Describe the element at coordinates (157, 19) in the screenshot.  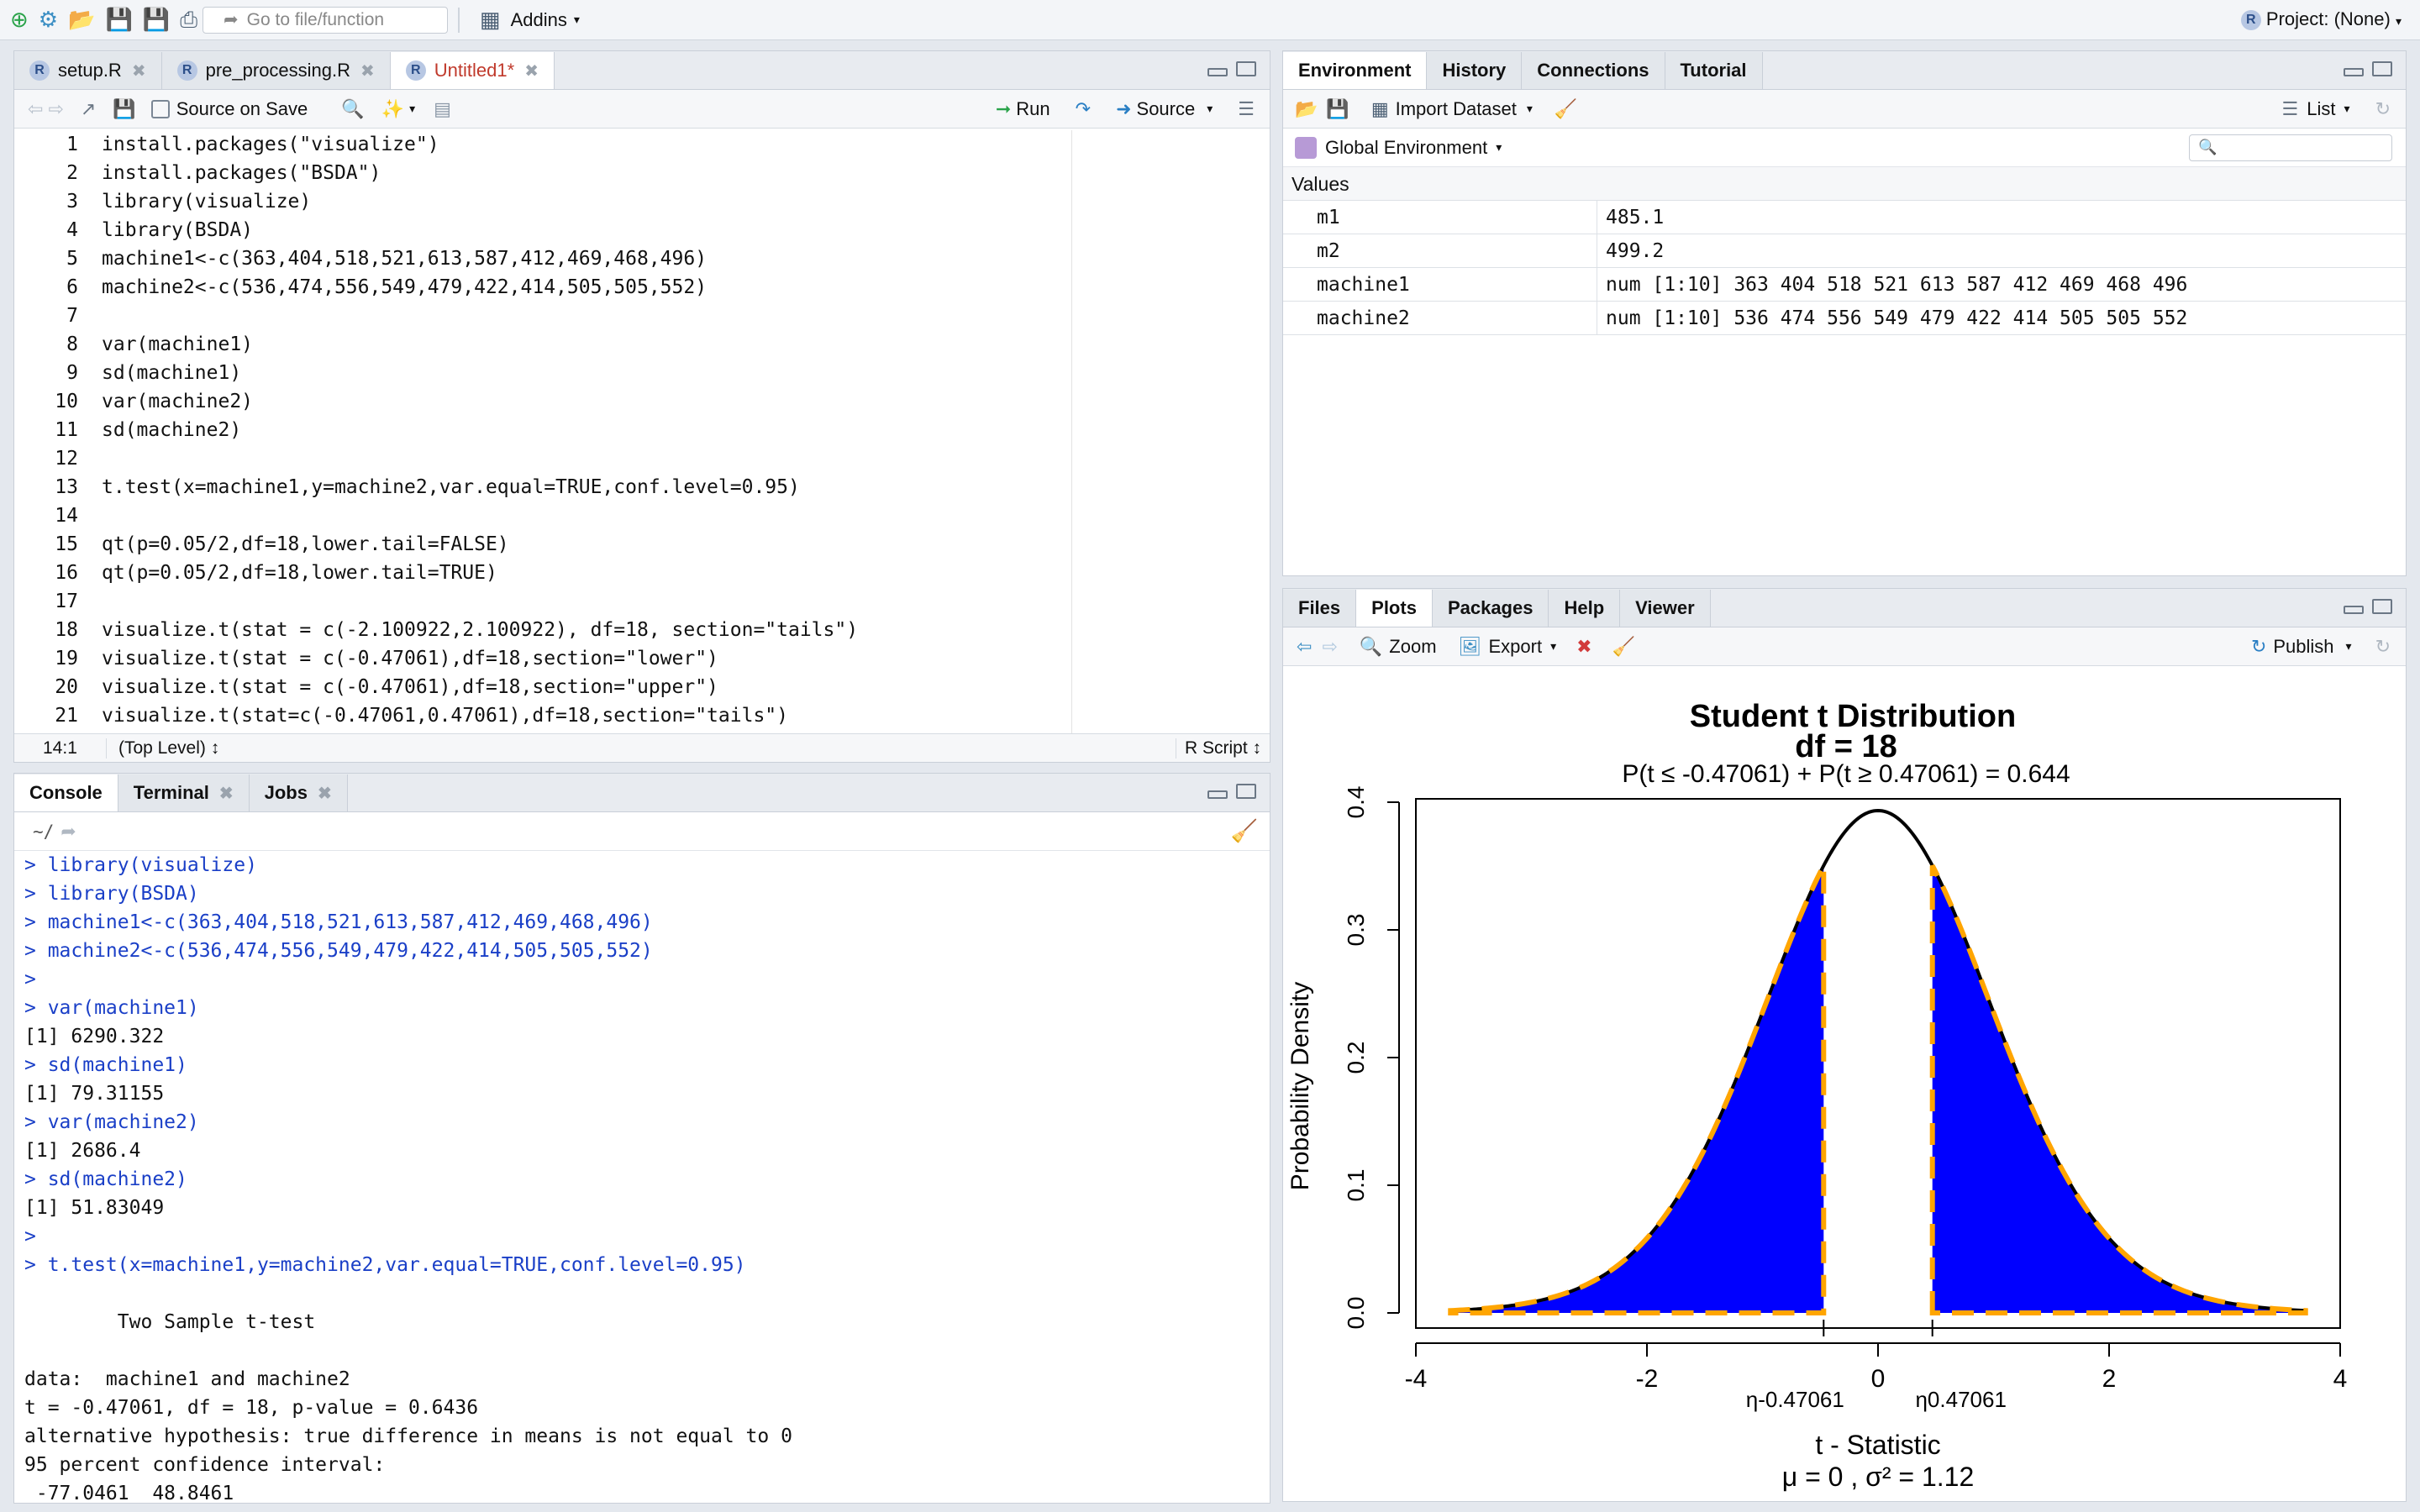
I see `save-all-icon: 💾` at that location.